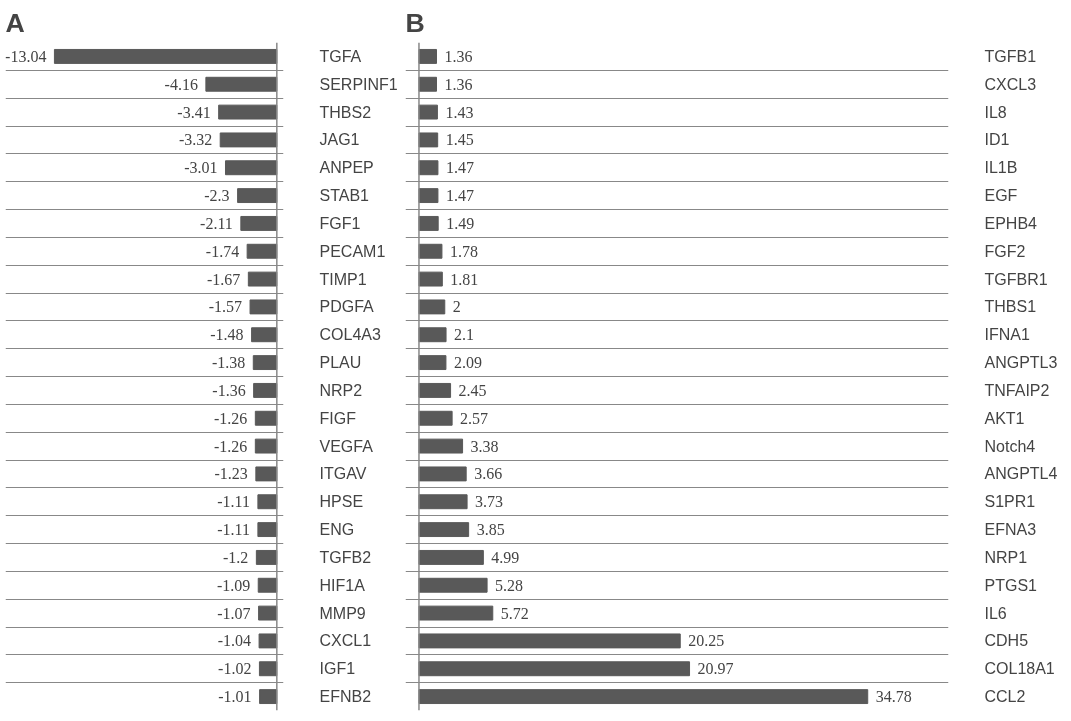 This screenshot has height=721, width=1071. Describe the element at coordinates (233, 585) in the screenshot. I see `data-label: -1.09` at that location.